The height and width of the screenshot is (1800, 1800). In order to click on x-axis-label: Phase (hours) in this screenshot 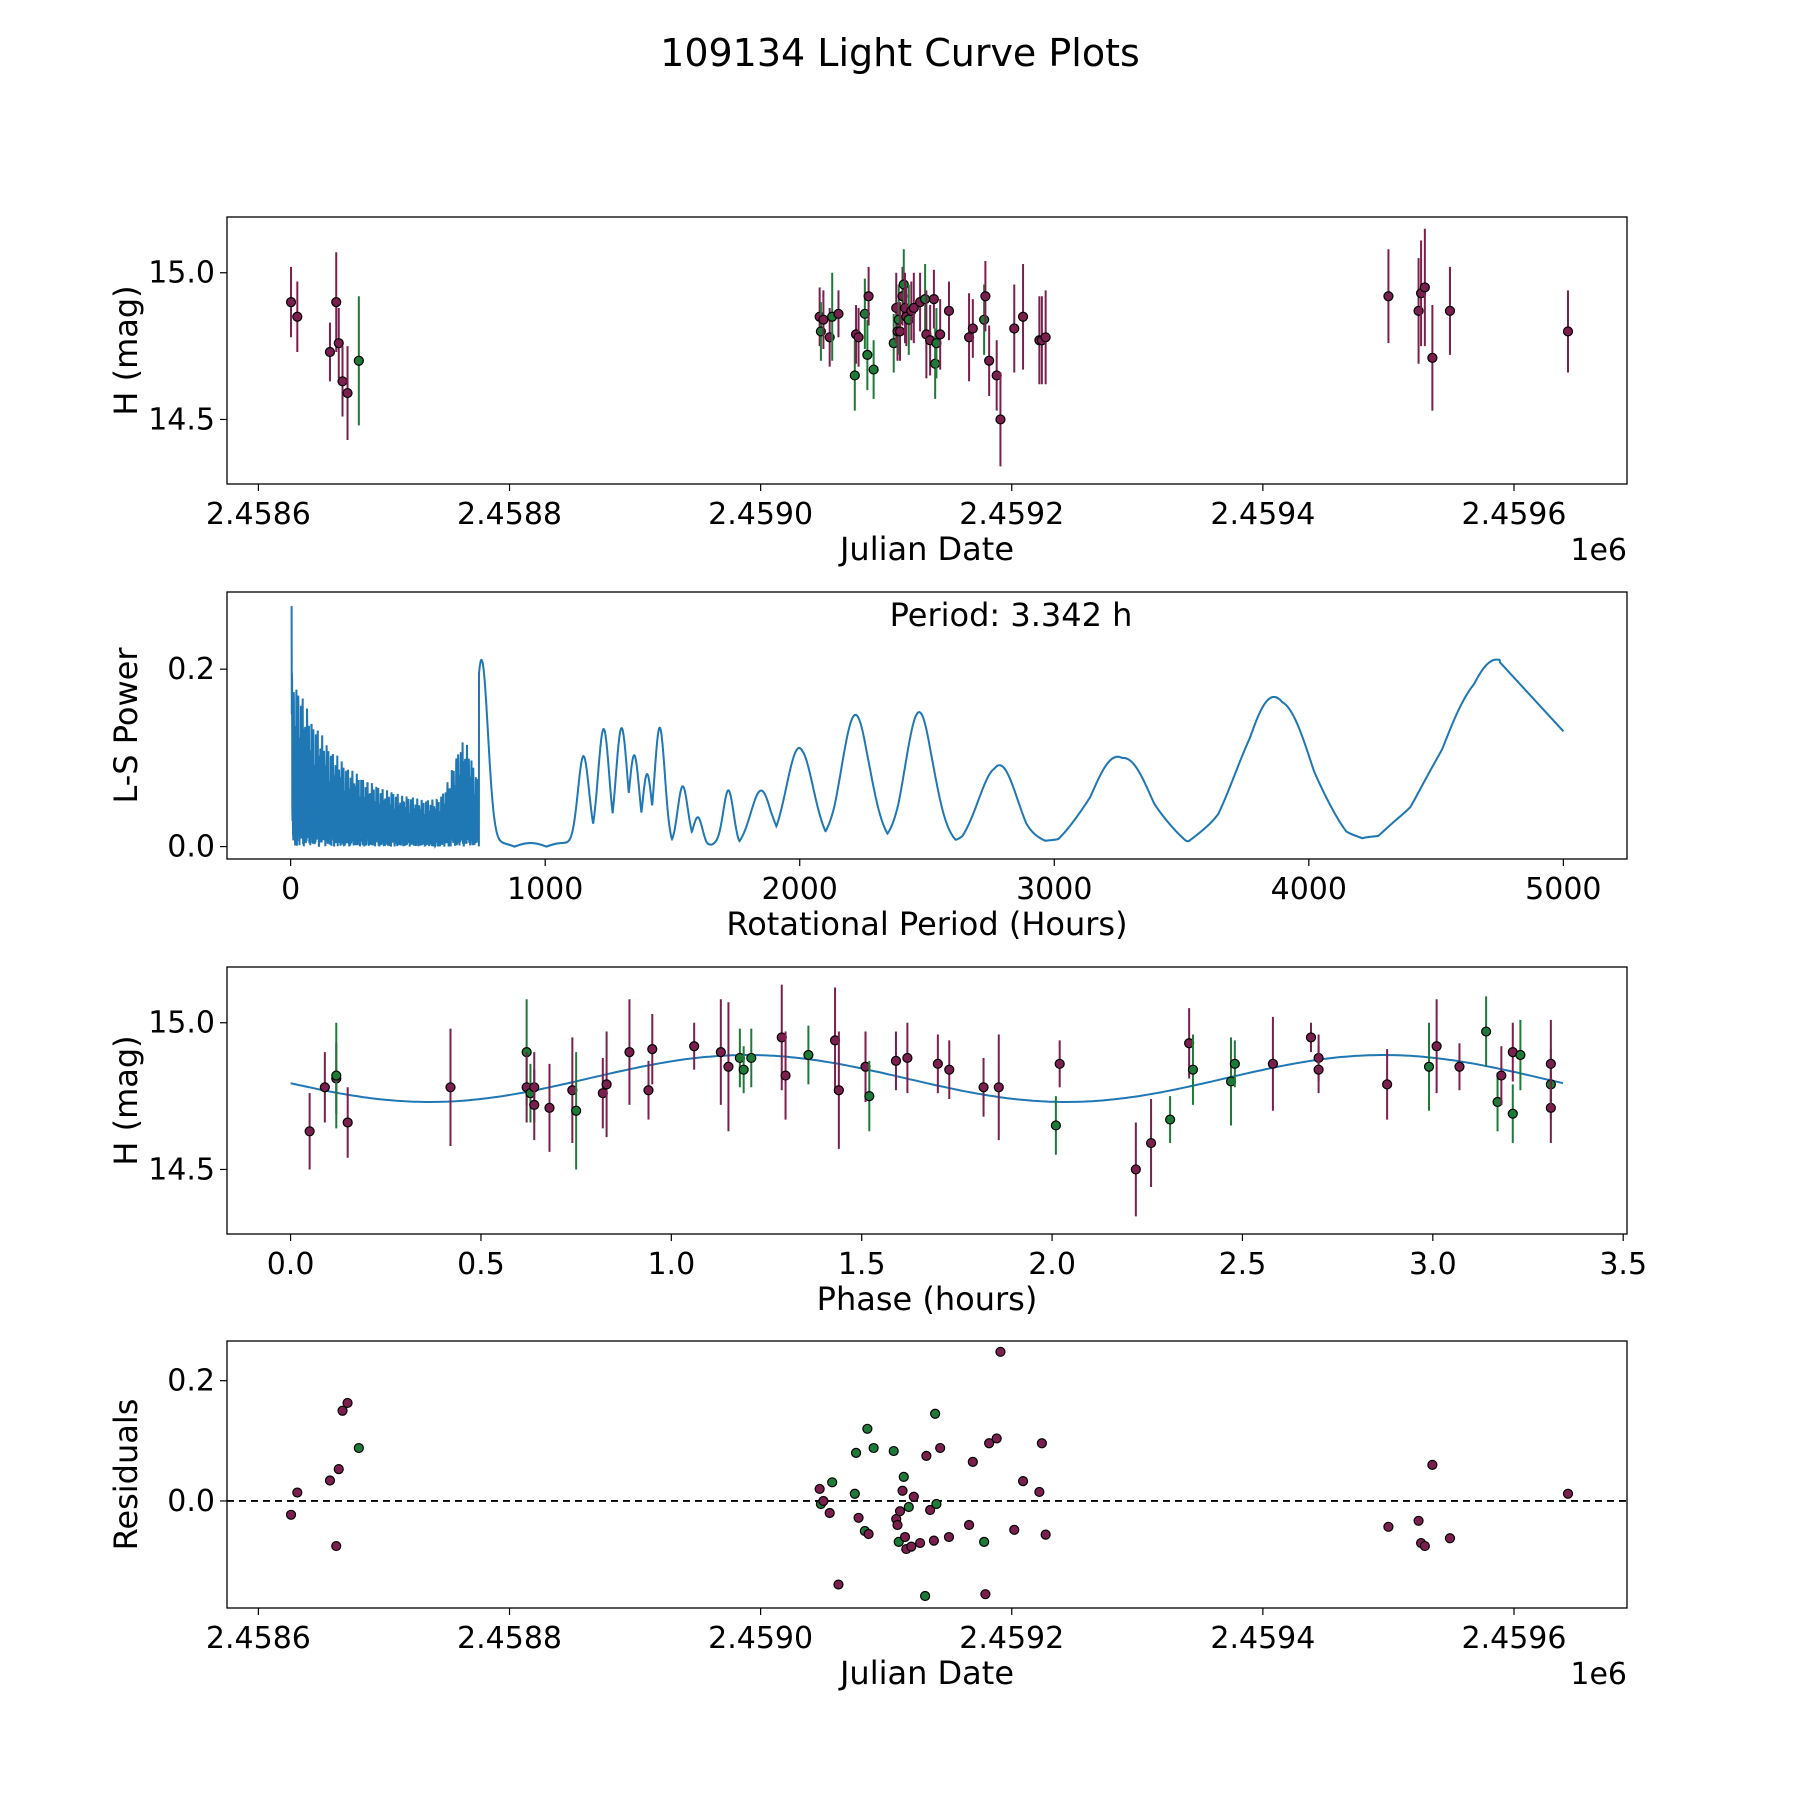, I will do `click(927, 1299)`.